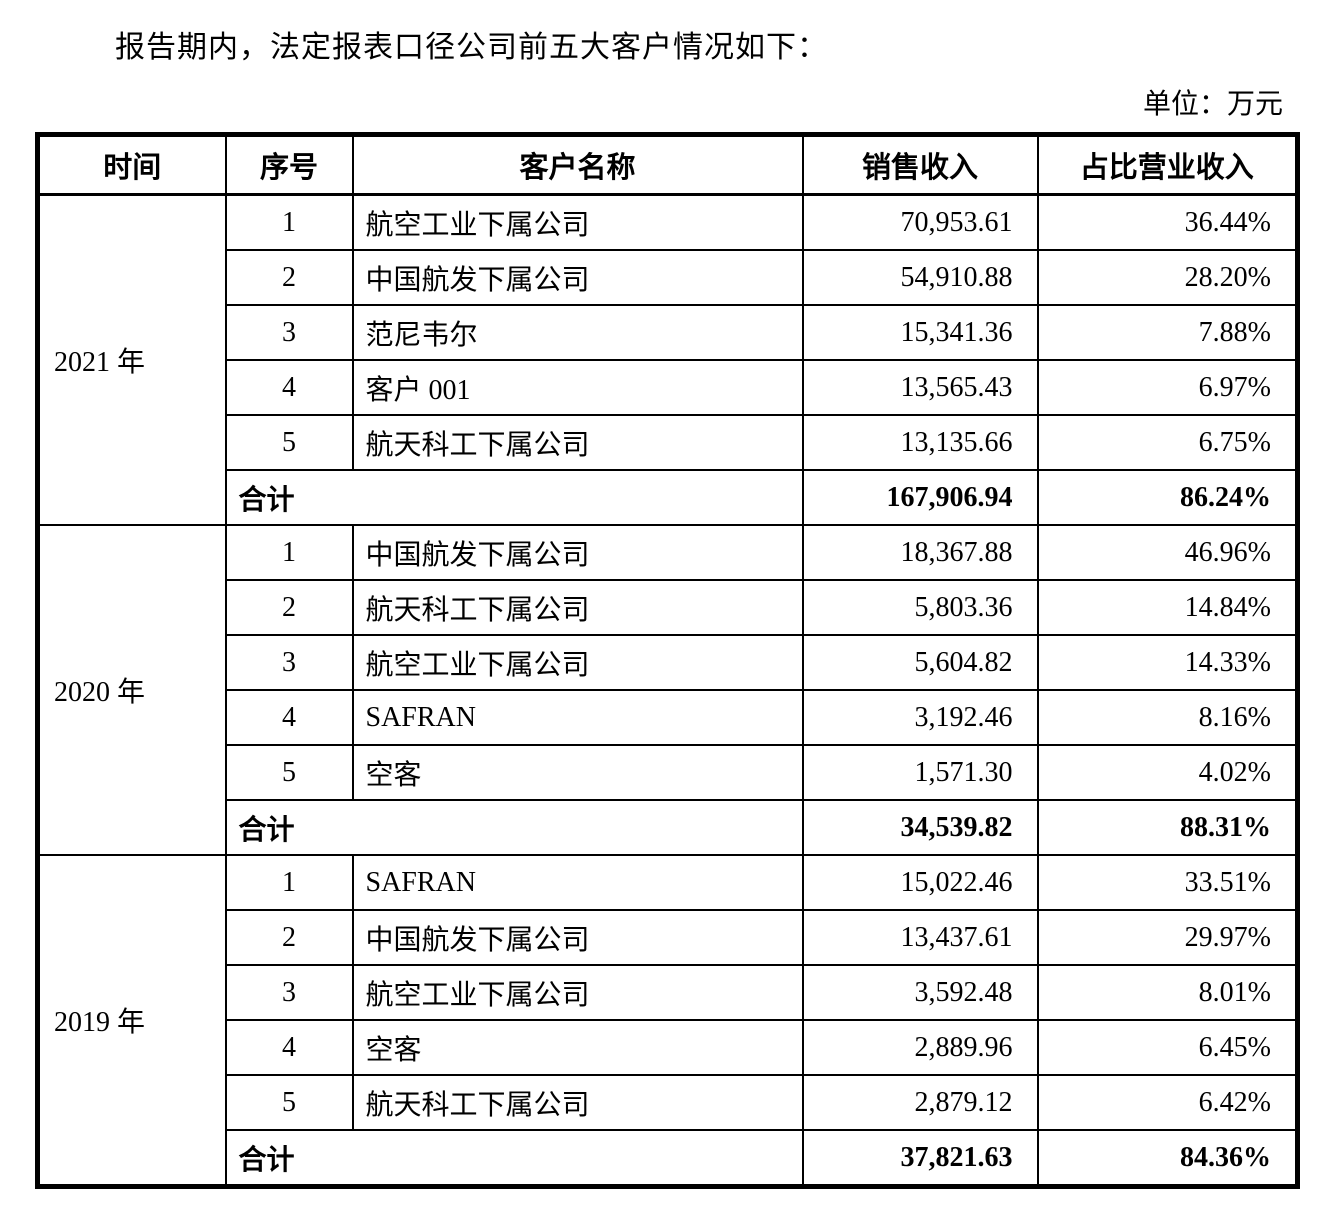  I want to click on column-header-rank: 序号, so click(289, 164).